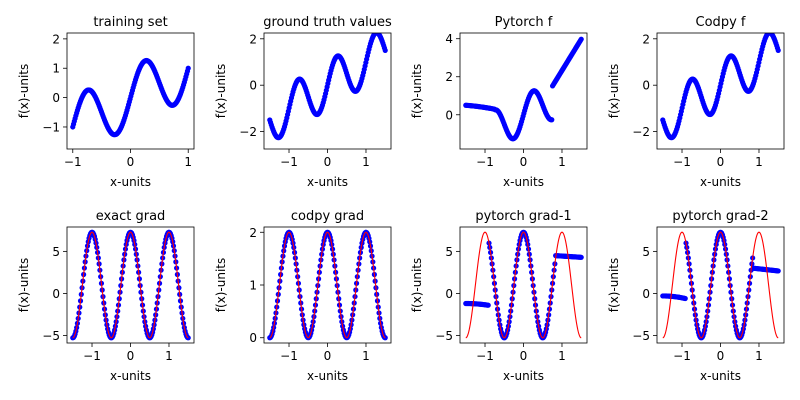 The image size is (800, 400). What do you see at coordinates (51, 127) in the screenshot?
I see `y-tick-label: −1` at bounding box center [51, 127].